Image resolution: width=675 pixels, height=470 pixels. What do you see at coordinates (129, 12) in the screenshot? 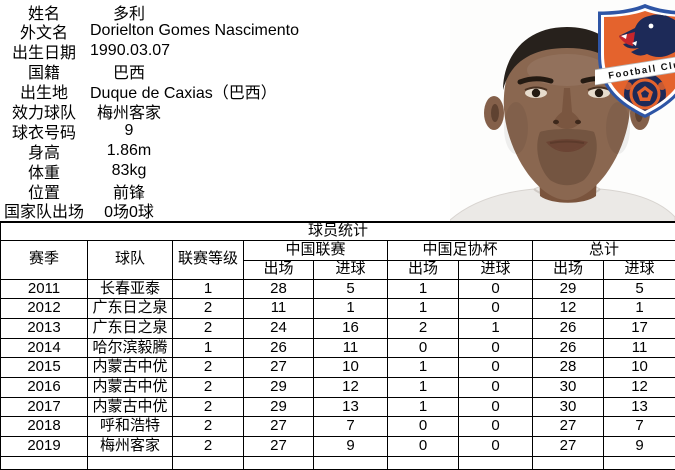
I see `info-value: 多利` at bounding box center [129, 12].